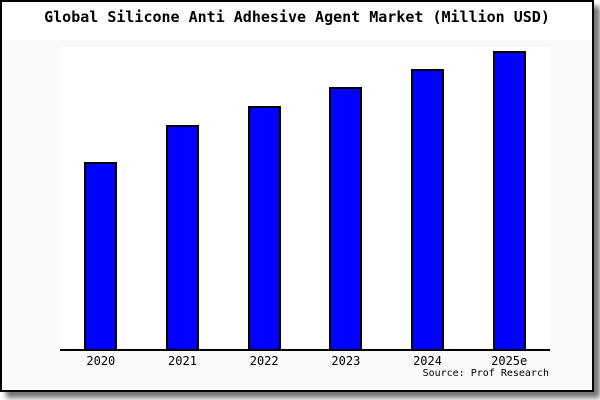 The width and height of the screenshot is (600, 400). I want to click on x-tick-label-2025e: 2025e, so click(509, 361).